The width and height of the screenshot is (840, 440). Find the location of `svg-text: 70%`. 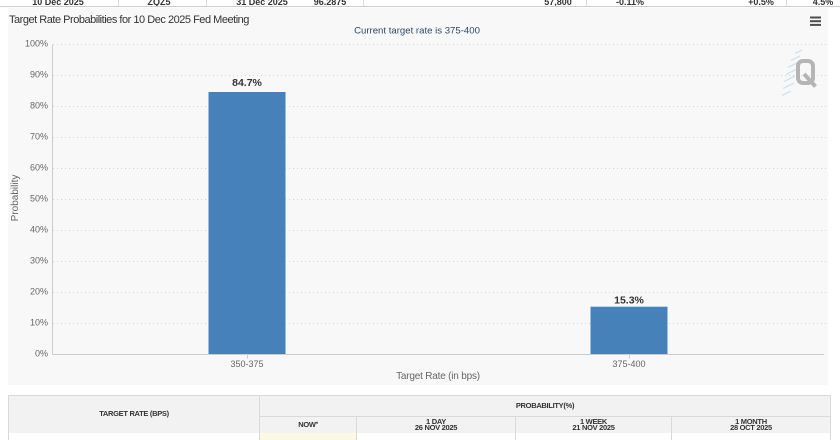

svg-text: 70% is located at coordinates (39, 137).